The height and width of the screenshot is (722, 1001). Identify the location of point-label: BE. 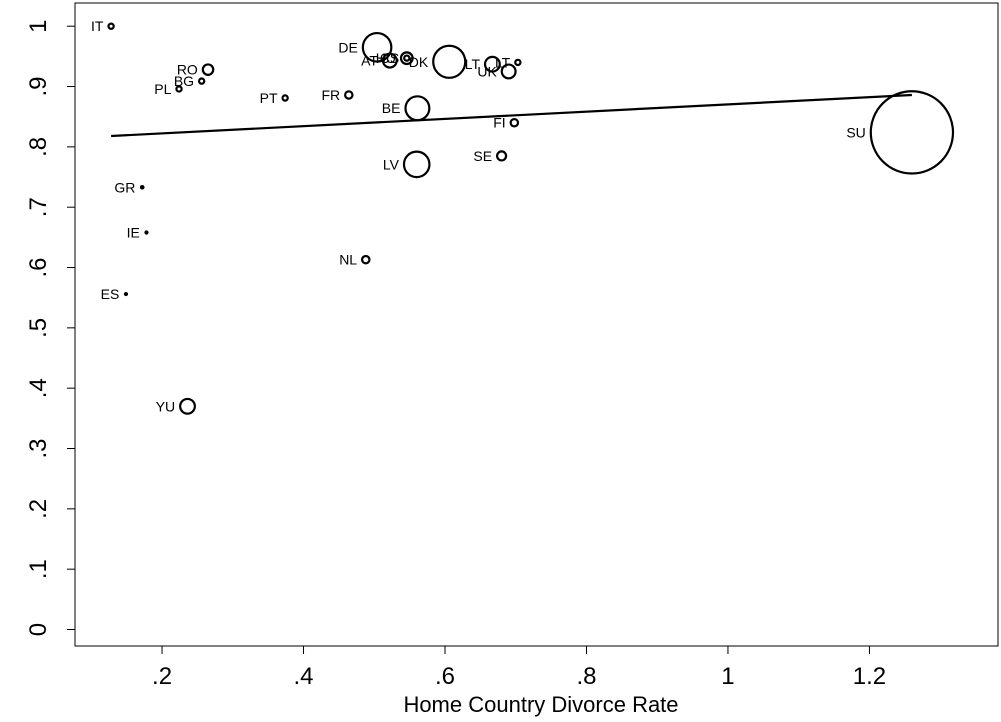
(391, 108).